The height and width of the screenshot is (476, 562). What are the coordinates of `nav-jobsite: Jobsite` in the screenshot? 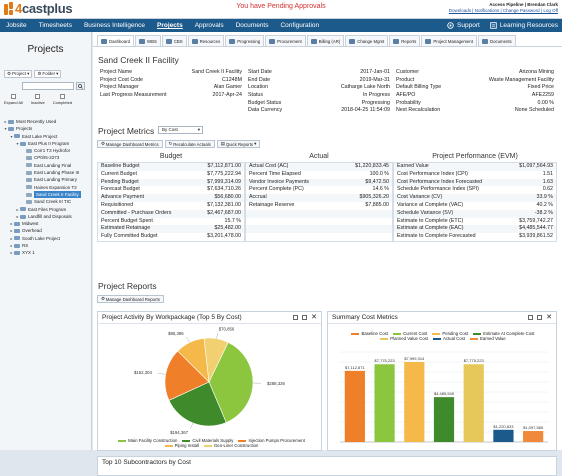 It's located at (16, 25).